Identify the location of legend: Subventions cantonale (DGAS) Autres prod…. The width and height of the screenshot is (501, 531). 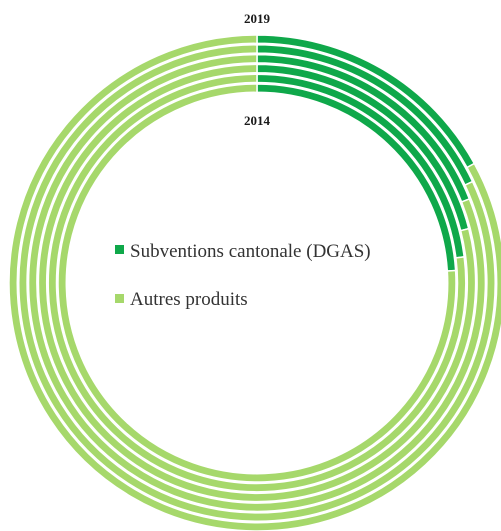
(243, 275).